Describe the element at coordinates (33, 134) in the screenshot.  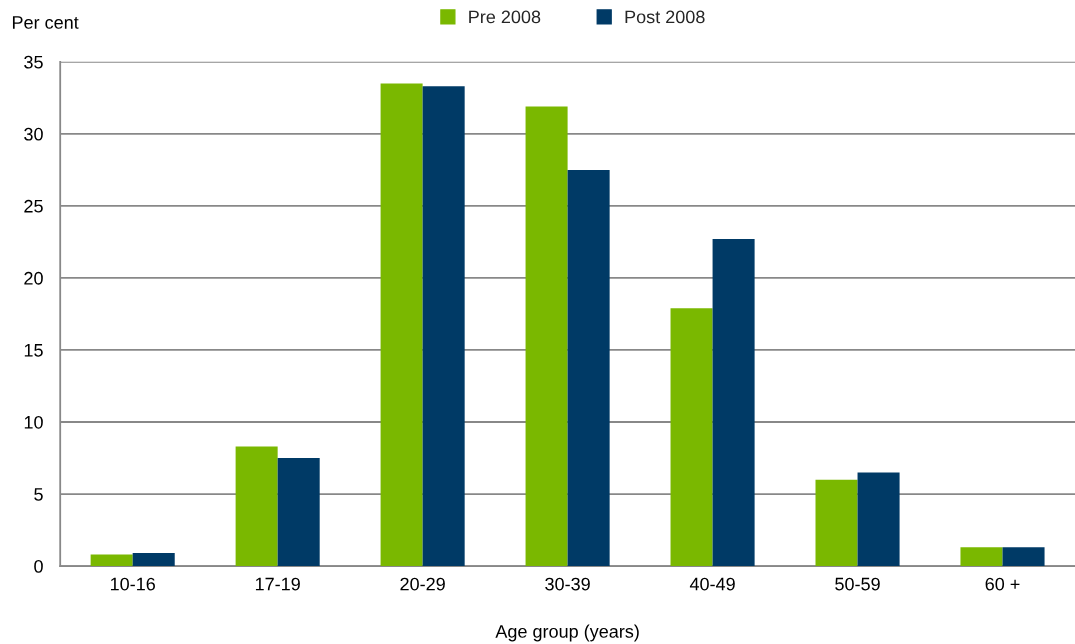
I see `y-tick-label: 30` at that location.